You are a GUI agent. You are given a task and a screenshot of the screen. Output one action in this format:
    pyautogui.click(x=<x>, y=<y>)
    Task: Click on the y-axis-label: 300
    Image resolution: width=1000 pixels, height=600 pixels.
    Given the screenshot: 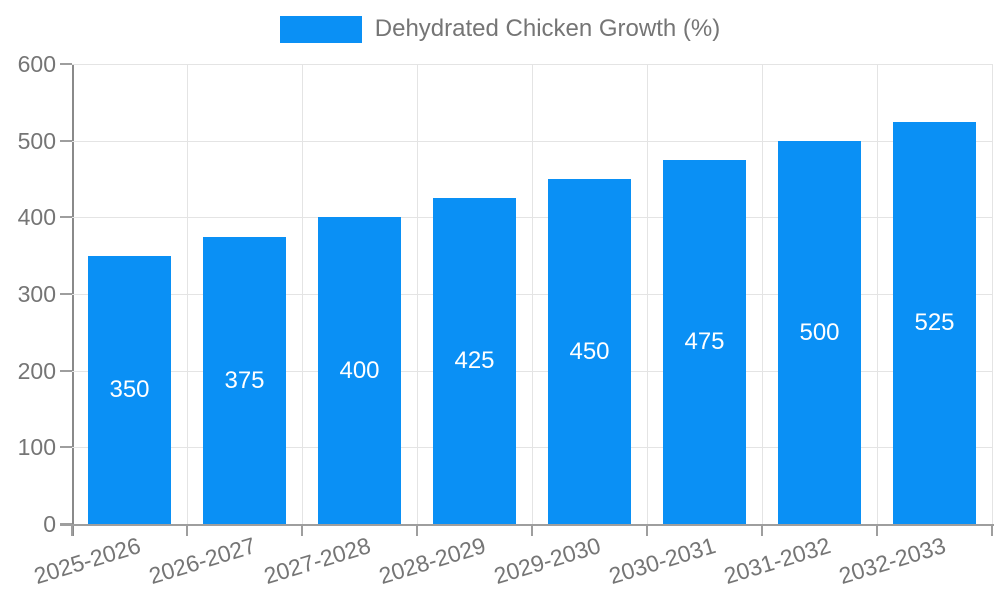 What is the action you would take?
    pyautogui.click(x=36, y=294)
    